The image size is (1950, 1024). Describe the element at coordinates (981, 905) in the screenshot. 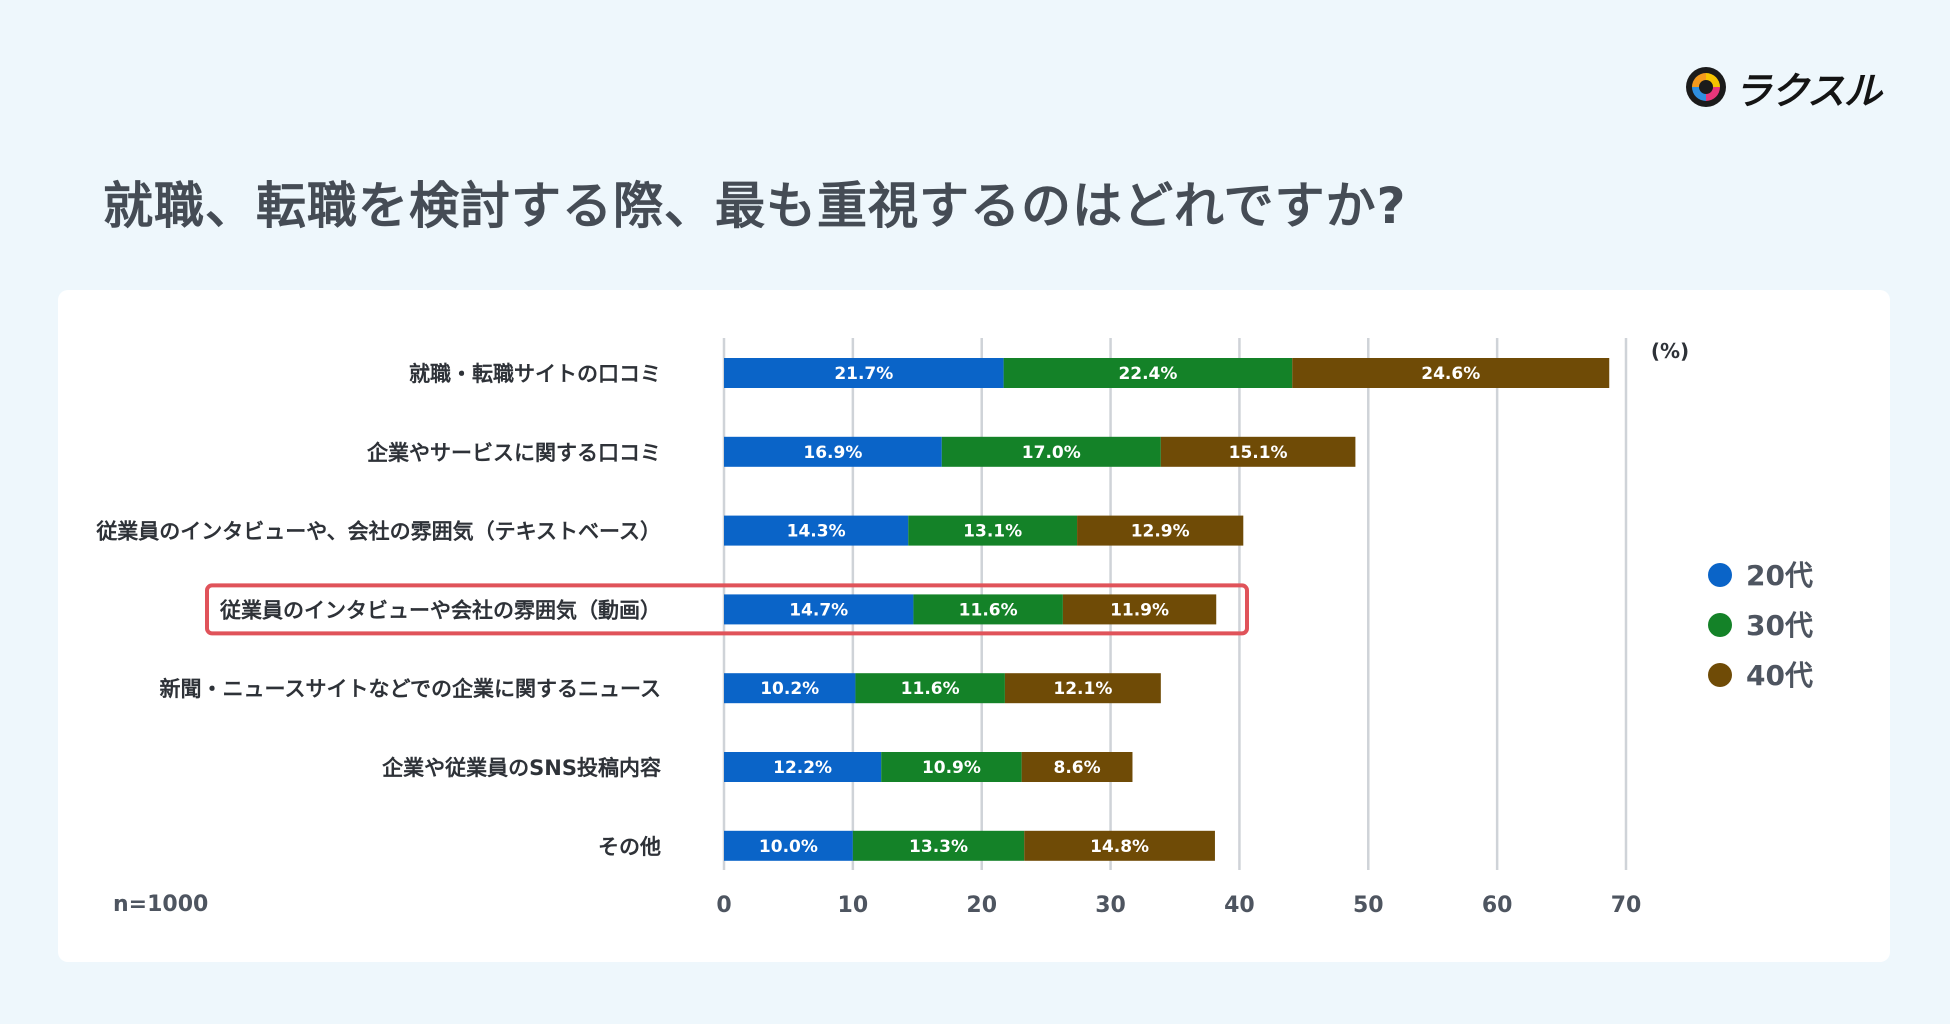

I see `x-tick-label: 20` at that location.